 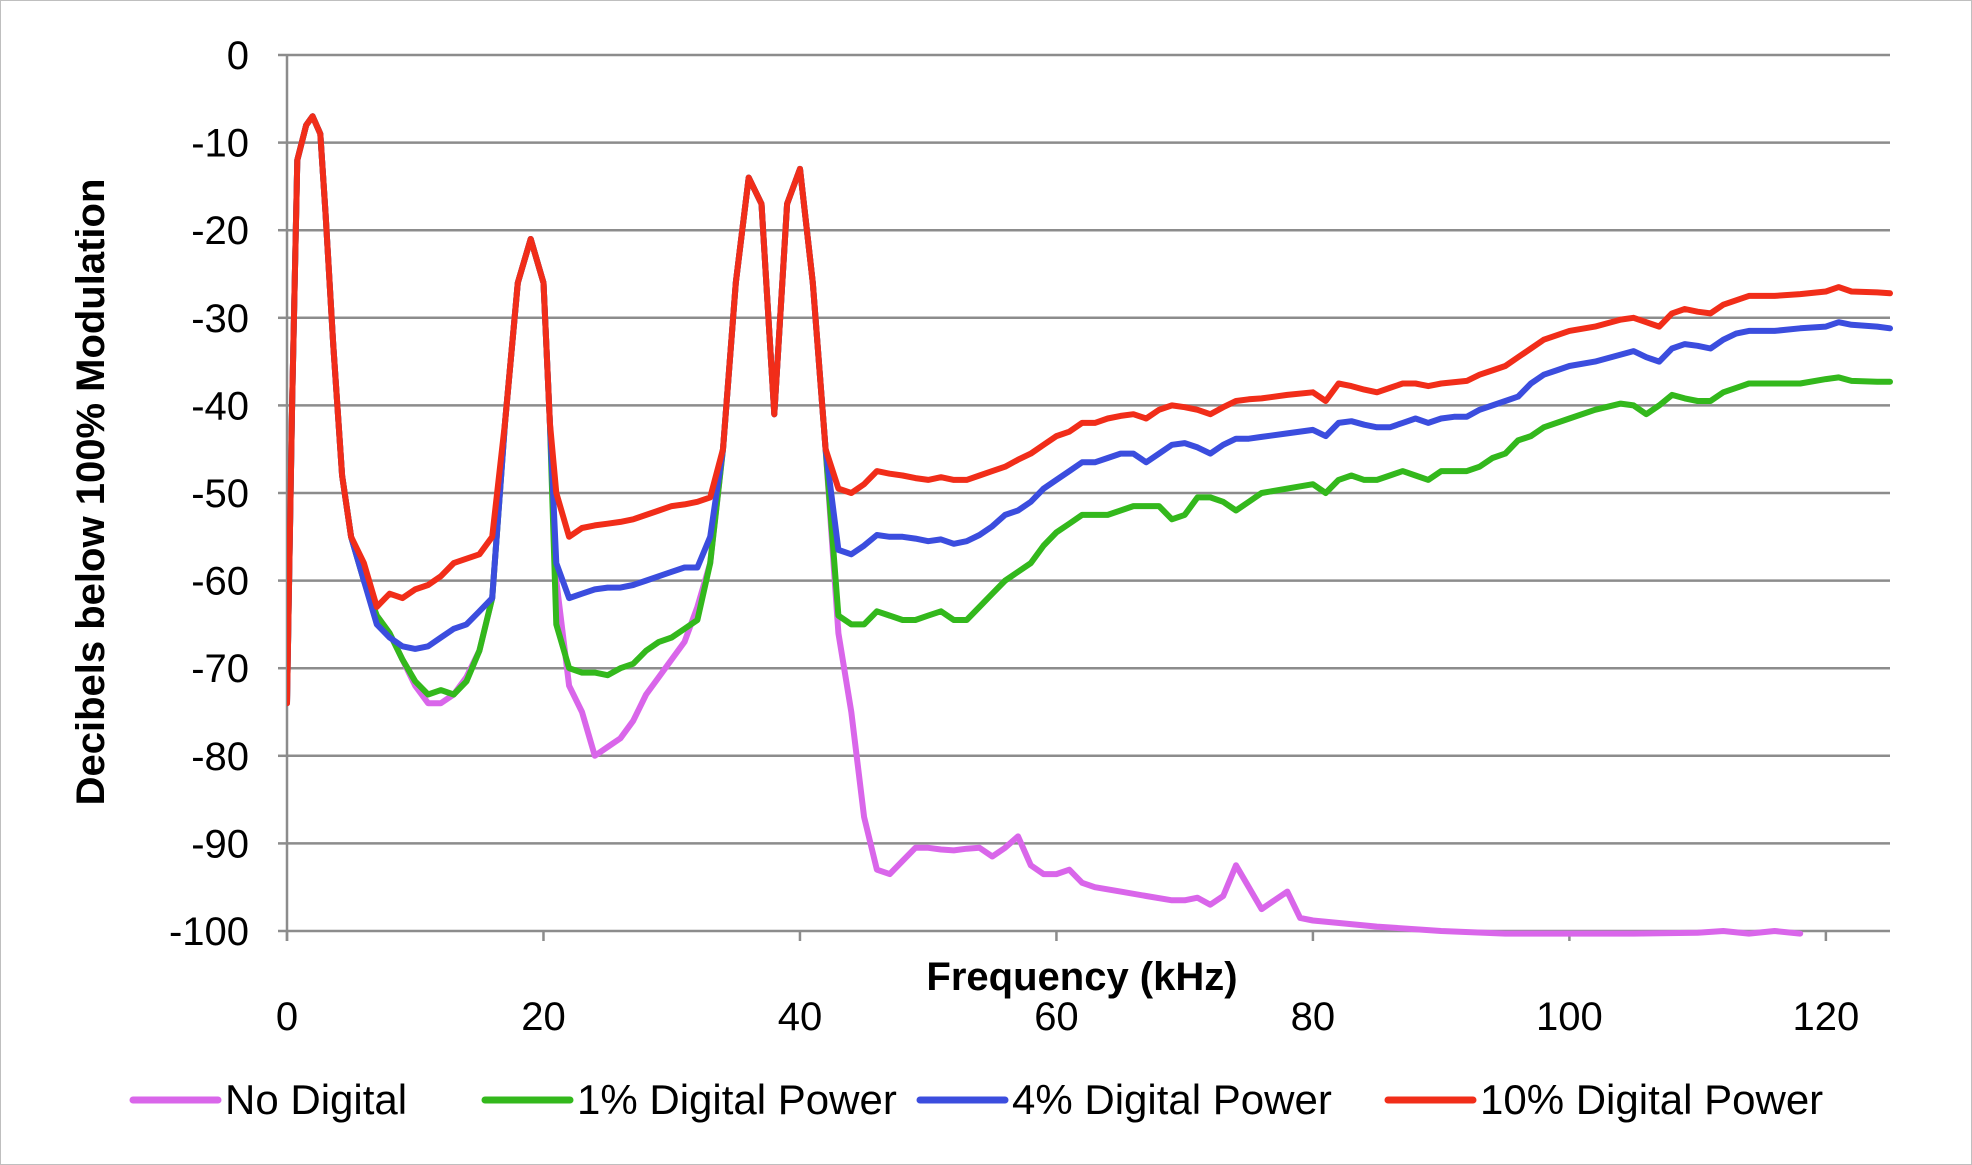 What do you see at coordinates (91, 492) in the screenshot?
I see `y-axis-title: Decibels below 100% Modulation` at bounding box center [91, 492].